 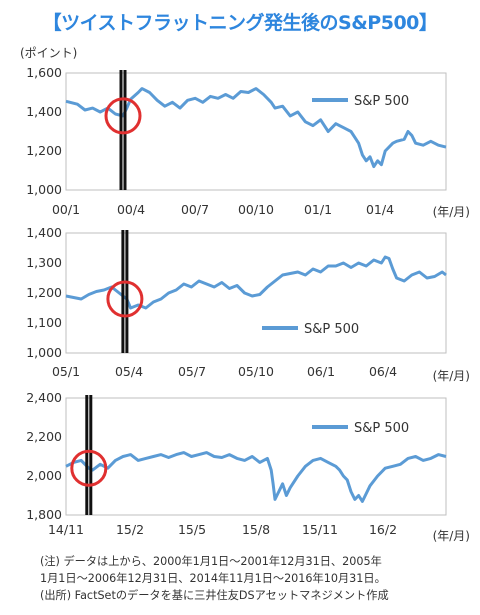 What do you see at coordinates (213, 578) in the screenshot?
I see `footnote-line-2: 1月1日～2006年12月31日、2014年11月1日～2016年10月31日。` at bounding box center [213, 578].